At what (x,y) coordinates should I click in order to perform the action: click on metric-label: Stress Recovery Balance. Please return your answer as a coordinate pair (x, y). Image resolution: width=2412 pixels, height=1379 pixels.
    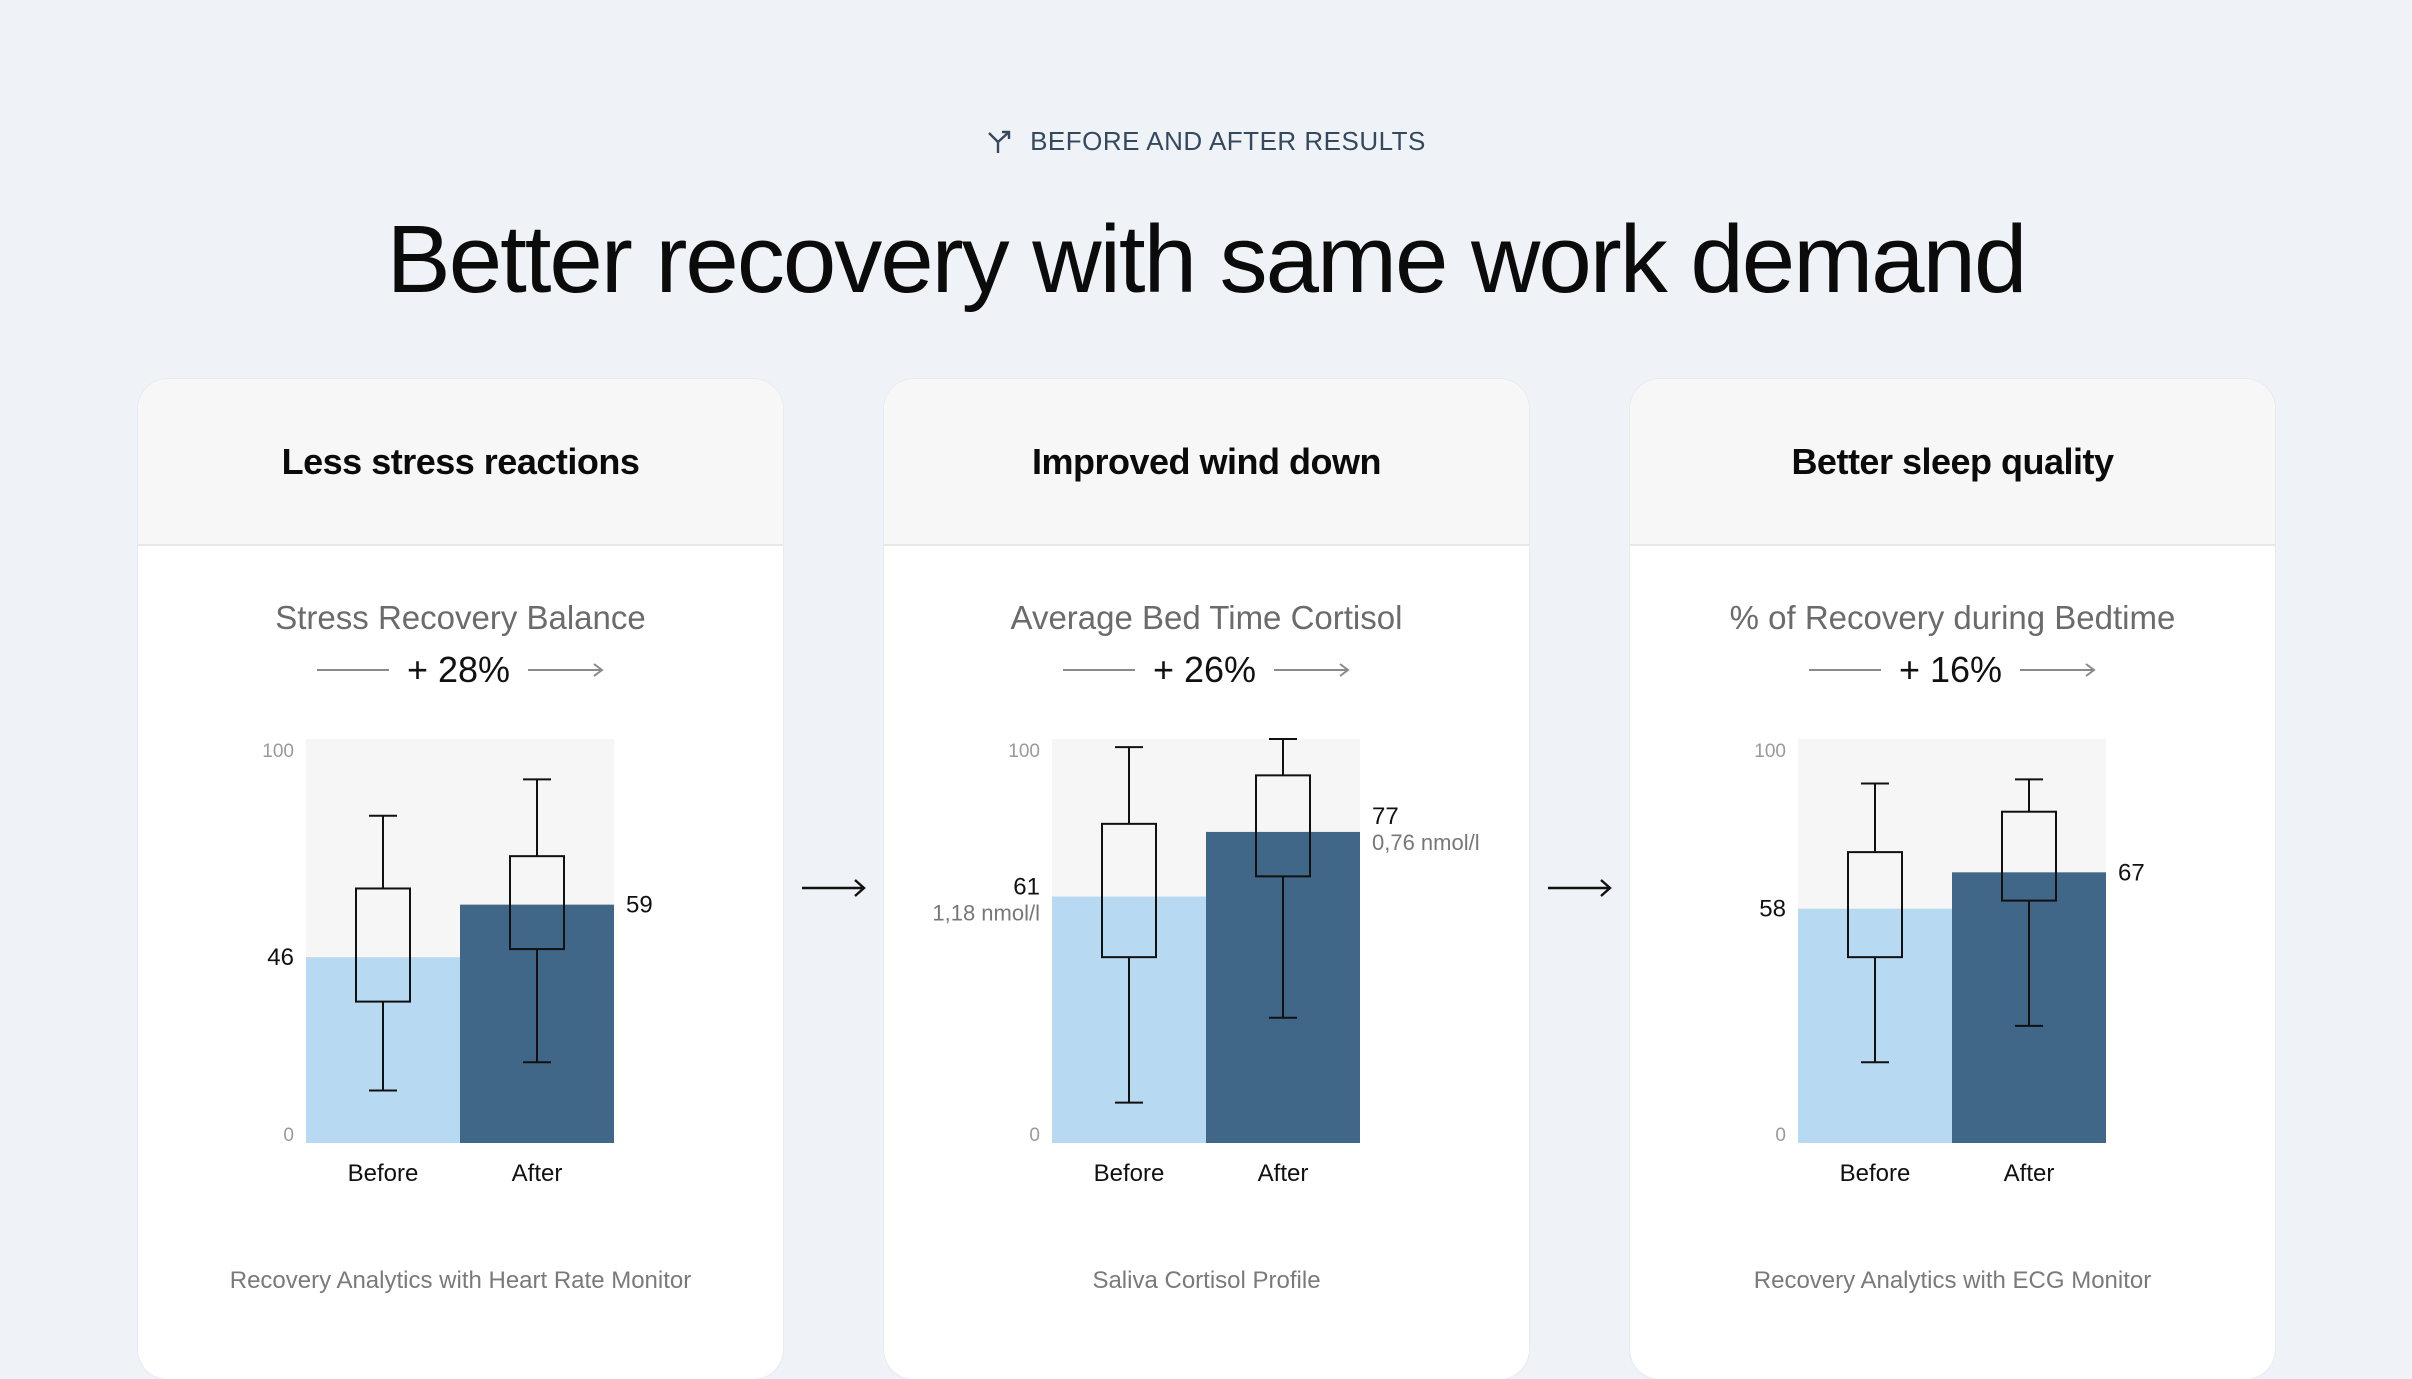
    Looking at the image, I should click on (460, 617).